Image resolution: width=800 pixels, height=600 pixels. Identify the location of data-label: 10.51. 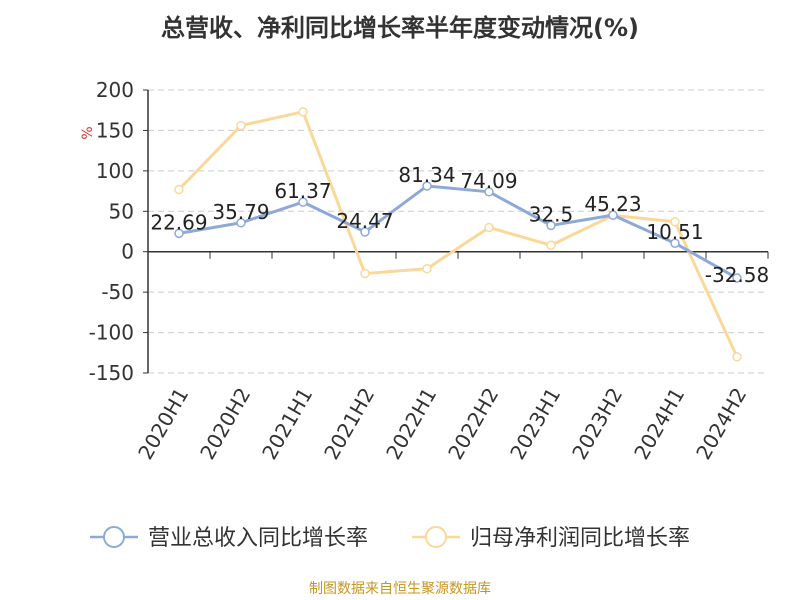
(674, 232).